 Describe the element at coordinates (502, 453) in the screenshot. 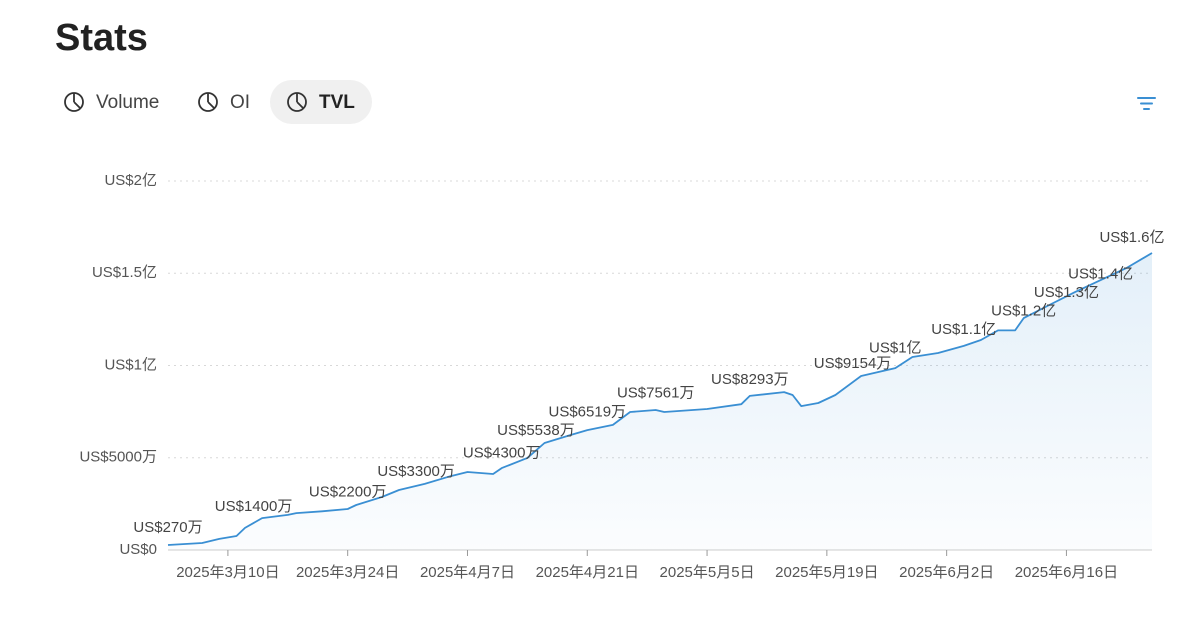

I see `data-label: US$4300万` at that location.